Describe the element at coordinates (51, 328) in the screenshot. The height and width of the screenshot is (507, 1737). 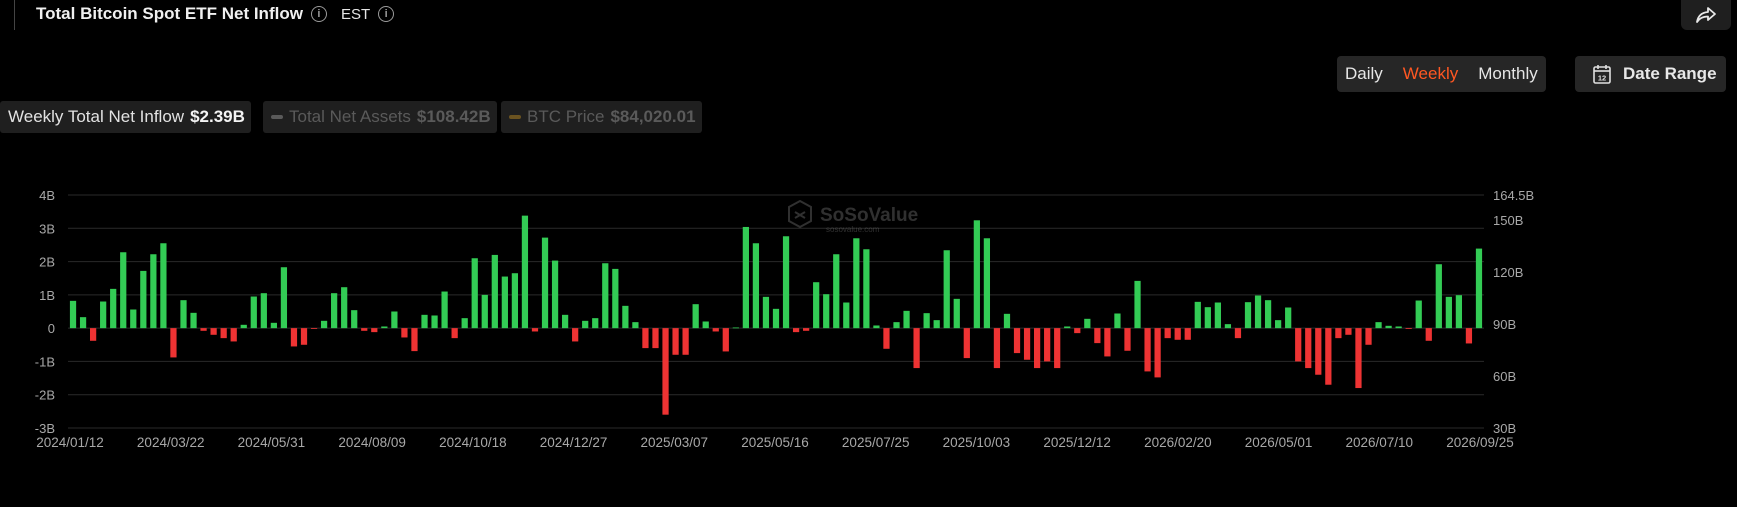
I see `y-left-tick-label: 0` at that location.